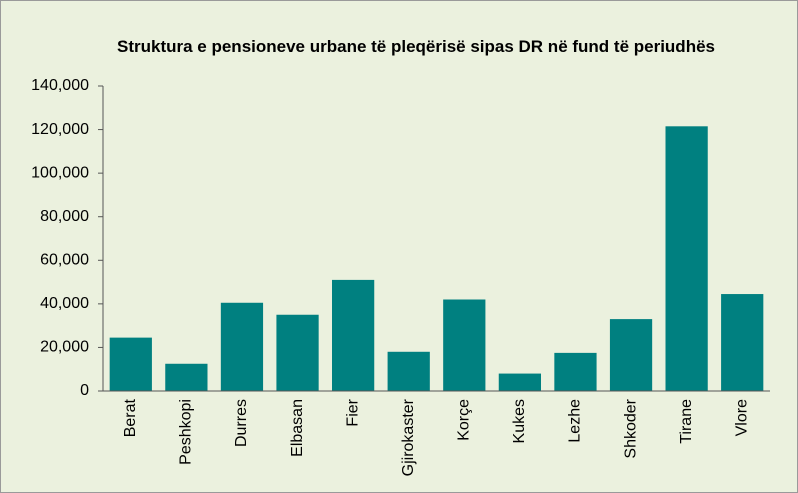 The image size is (798, 493). I want to click on y-tick-label: 80,000, so click(64, 216).